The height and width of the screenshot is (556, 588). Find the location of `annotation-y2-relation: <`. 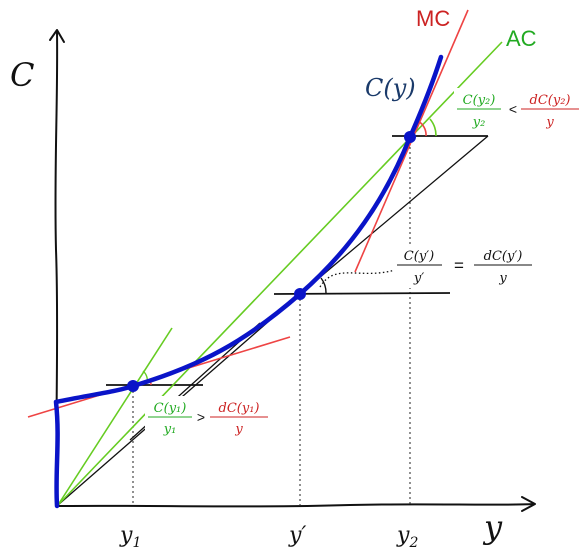

annotation-y2-relation: < is located at coordinates (513, 109).